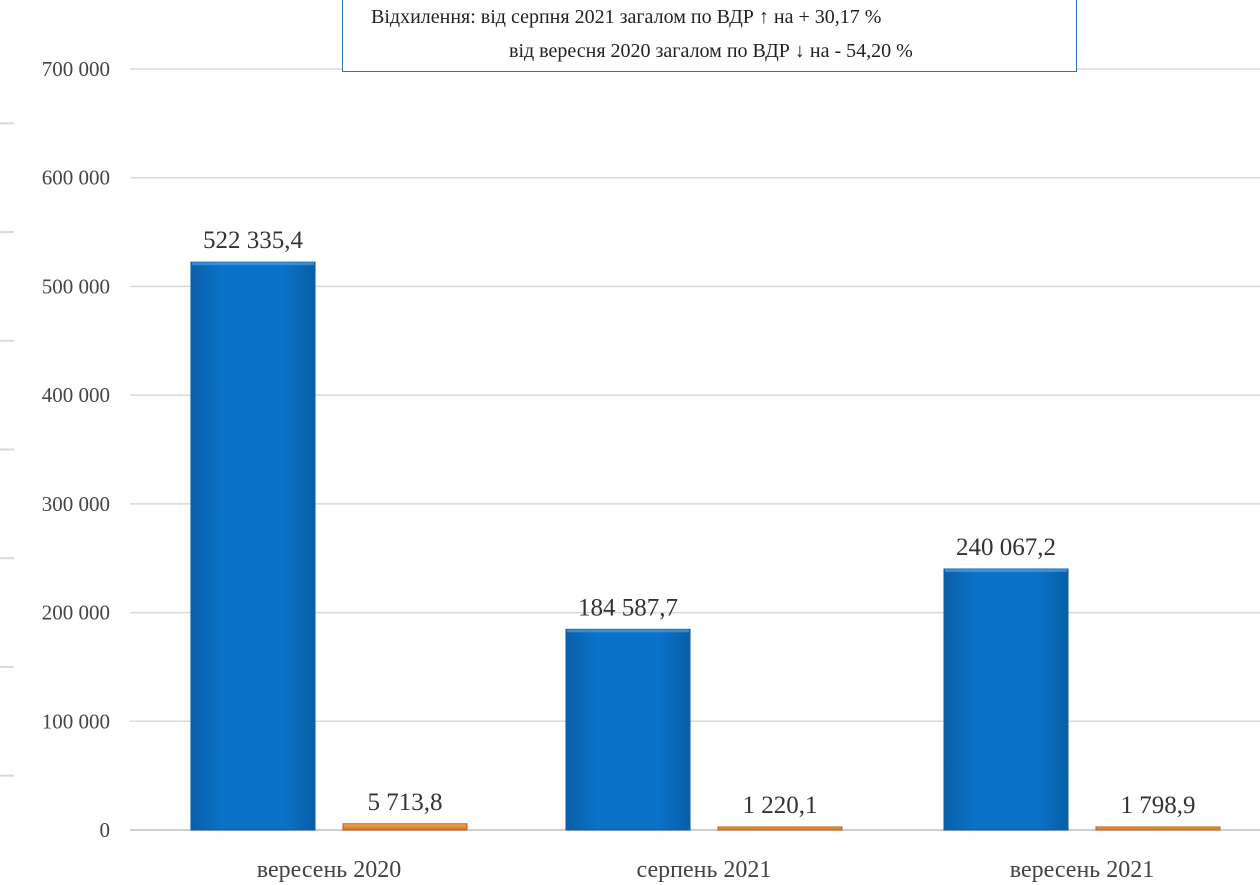 Image resolution: width=1260 pixels, height=885 pixels. Describe the element at coordinates (76, 395) in the screenshot. I see `y-tick-label: 400 000` at that location.